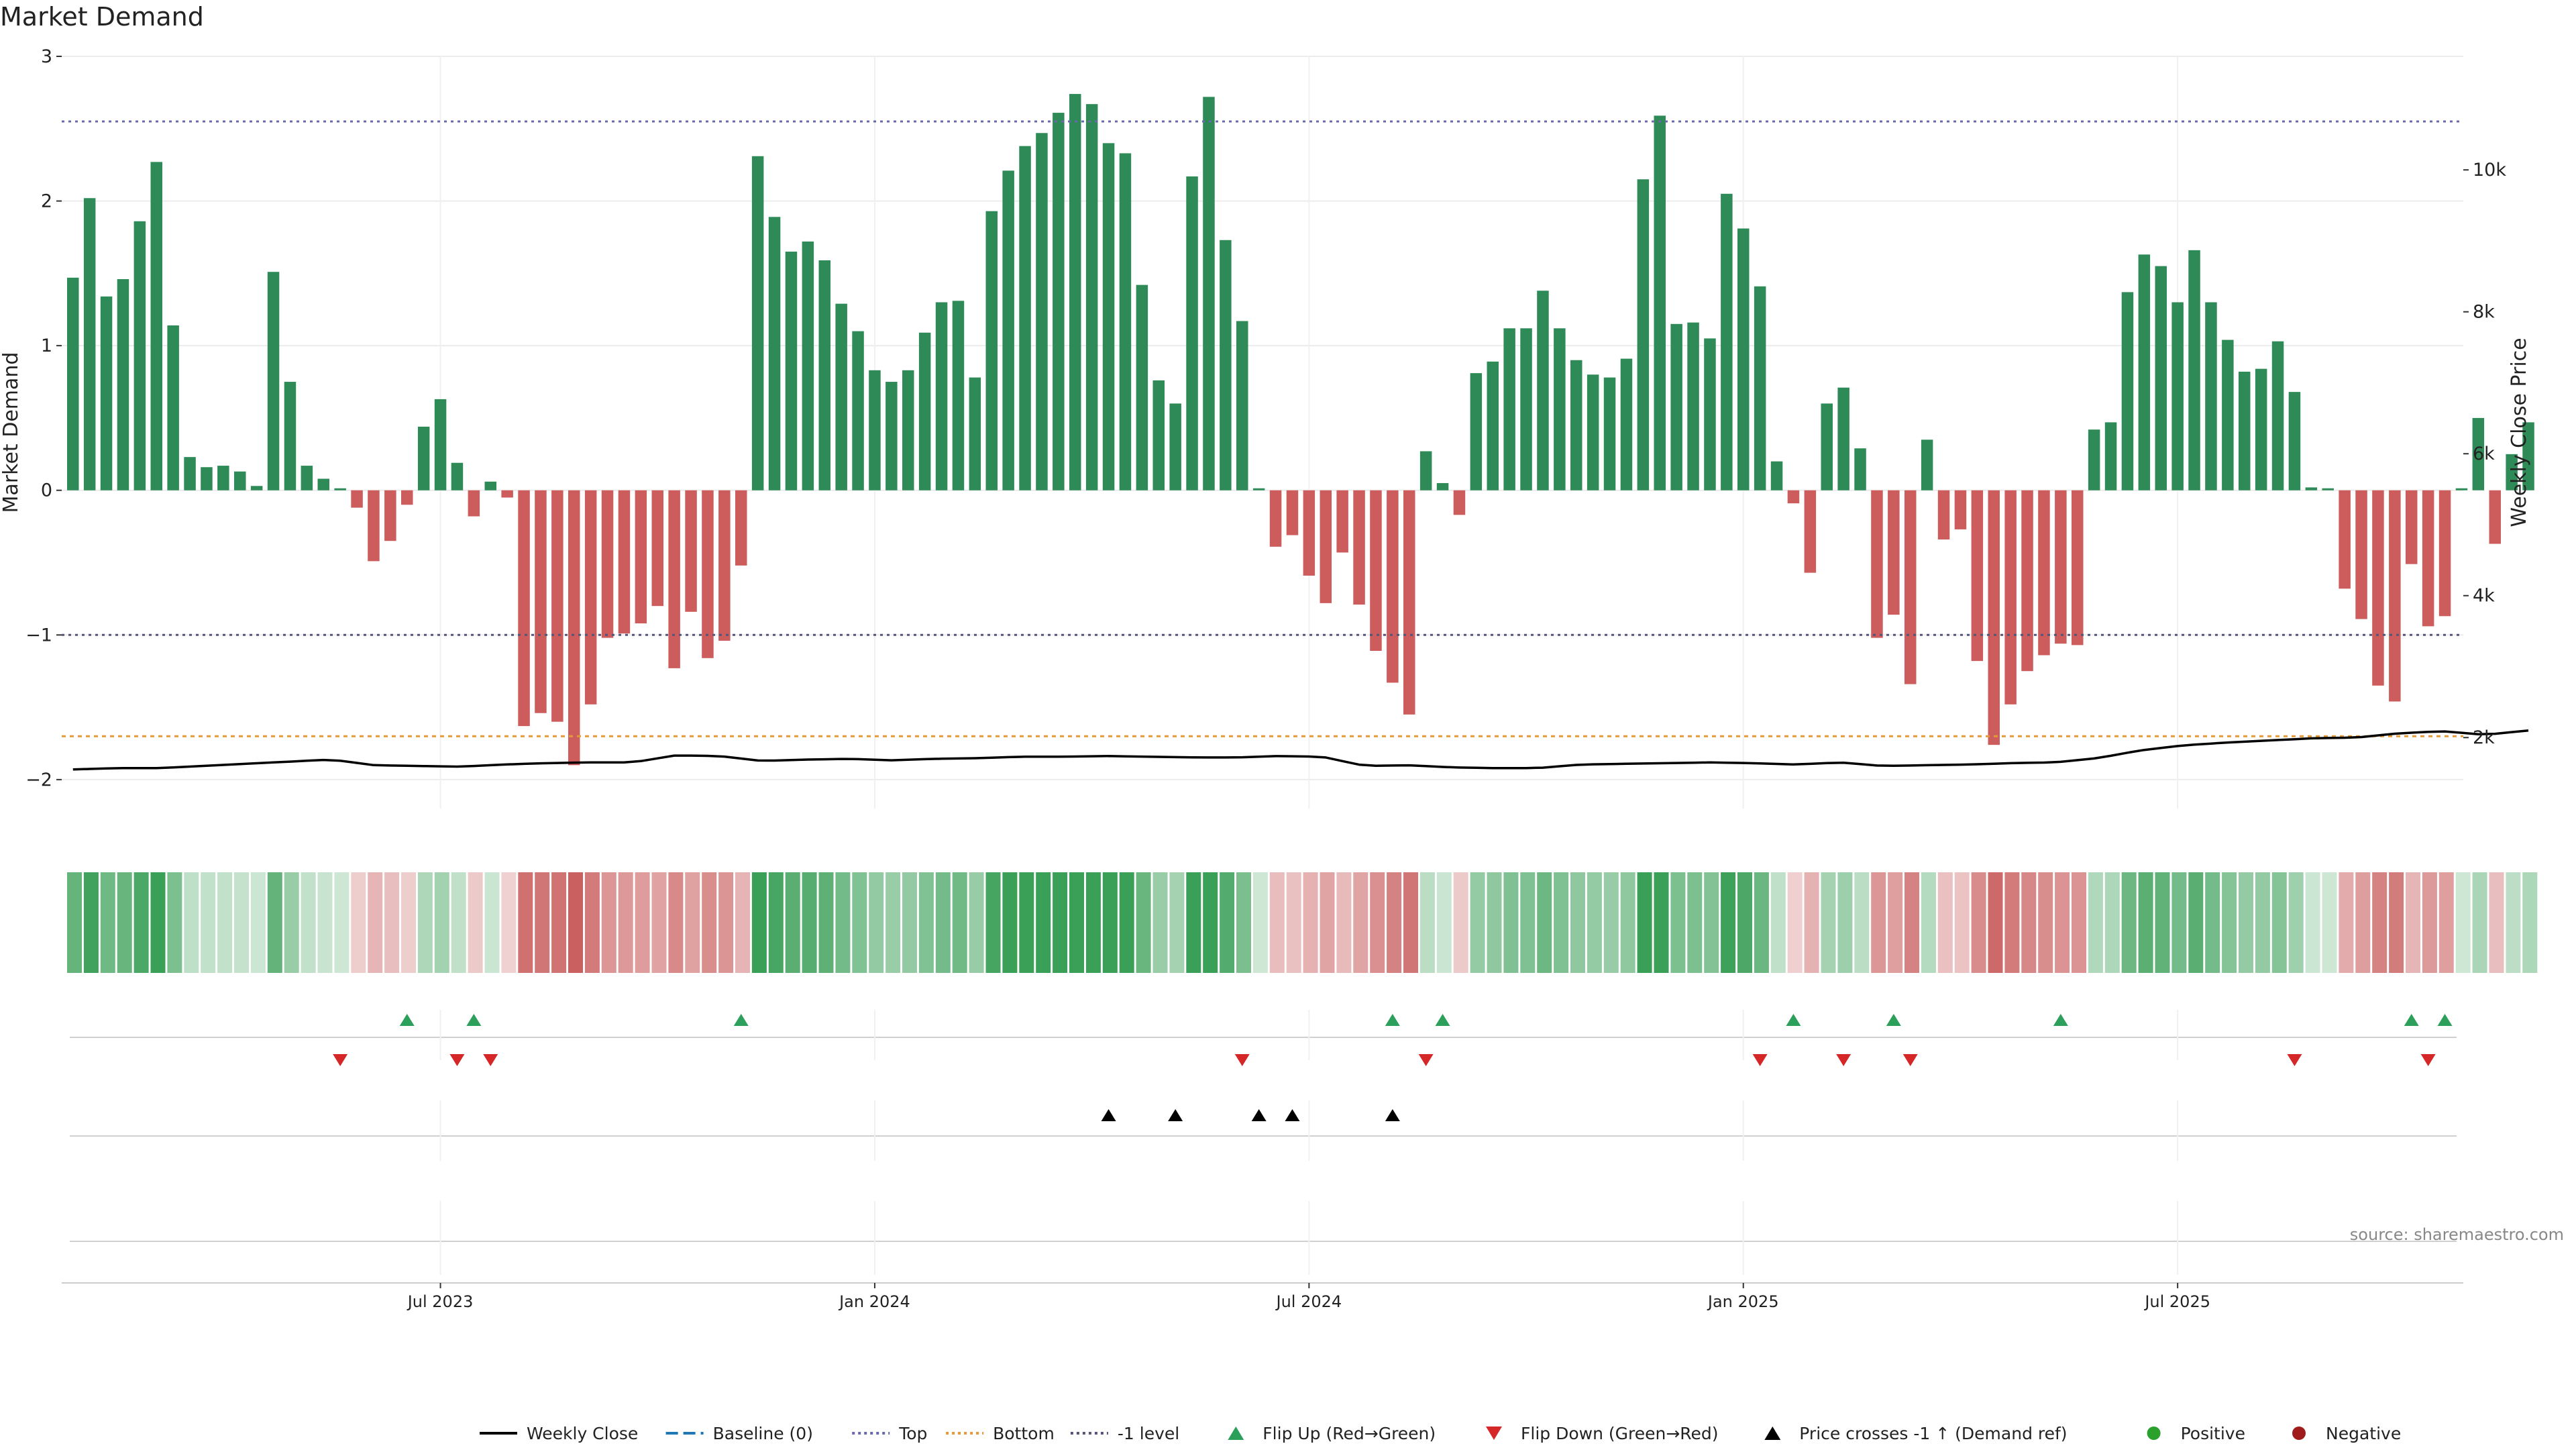 This screenshot has width=2576, height=1452. What do you see at coordinates (874, 1302) in the screenshot?
I see `x-tick-label: Jan 2024` at bounding box center [874, 1302].